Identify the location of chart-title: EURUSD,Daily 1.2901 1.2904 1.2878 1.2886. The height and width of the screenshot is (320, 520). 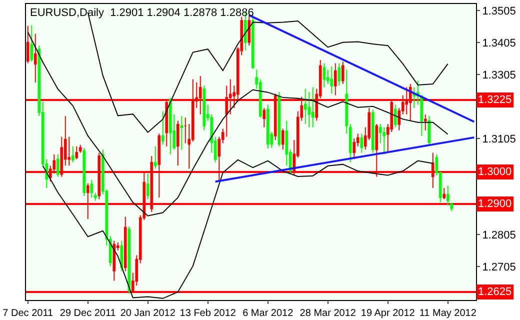
(142, 13).